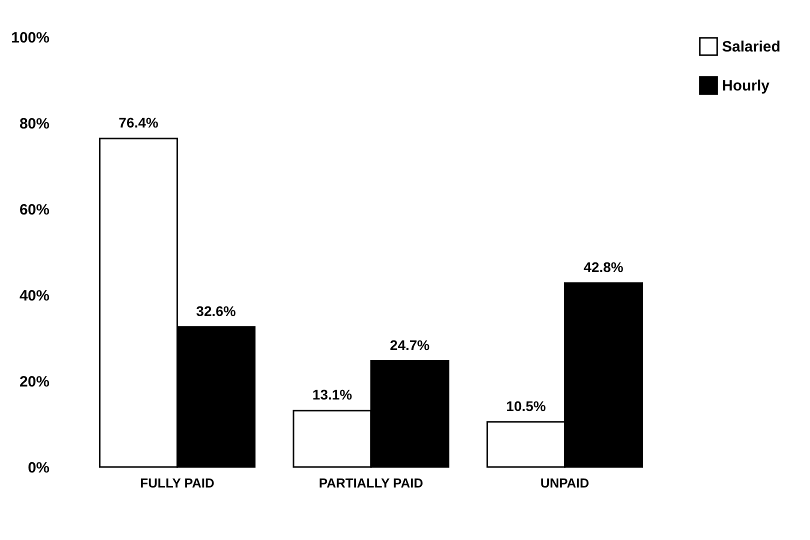 The width and height of the screenshot is (810, 540). Describe the element at coordinates (410, 344) in the screenshot. I see `data-label: 24.7%` at that location.